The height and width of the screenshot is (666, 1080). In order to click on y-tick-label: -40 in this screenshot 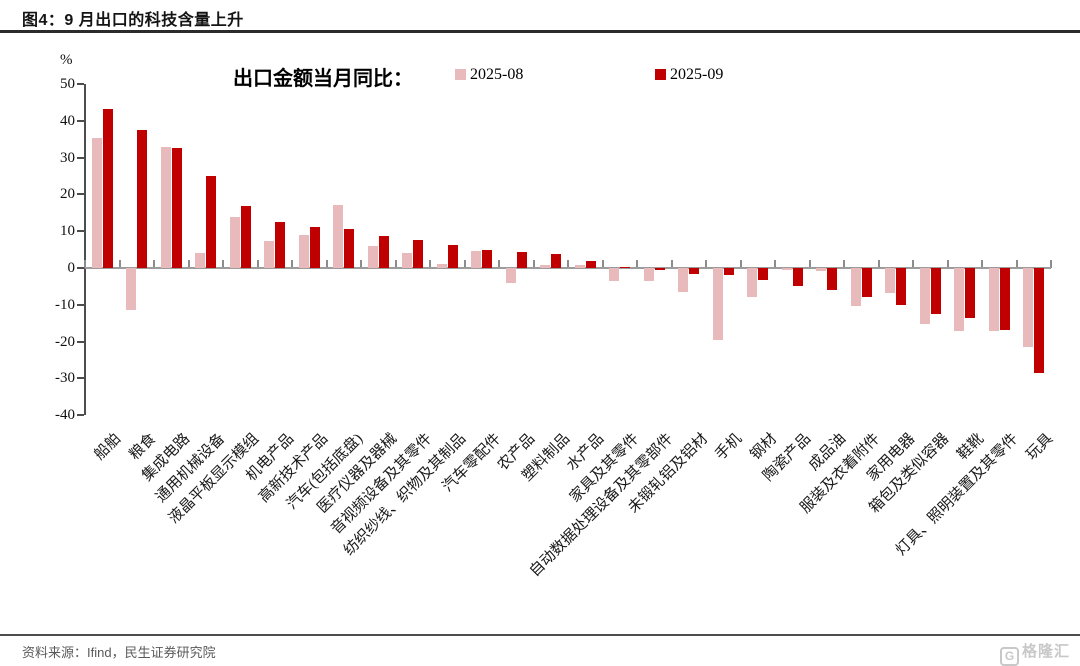, I will do `click(65, 415)`.